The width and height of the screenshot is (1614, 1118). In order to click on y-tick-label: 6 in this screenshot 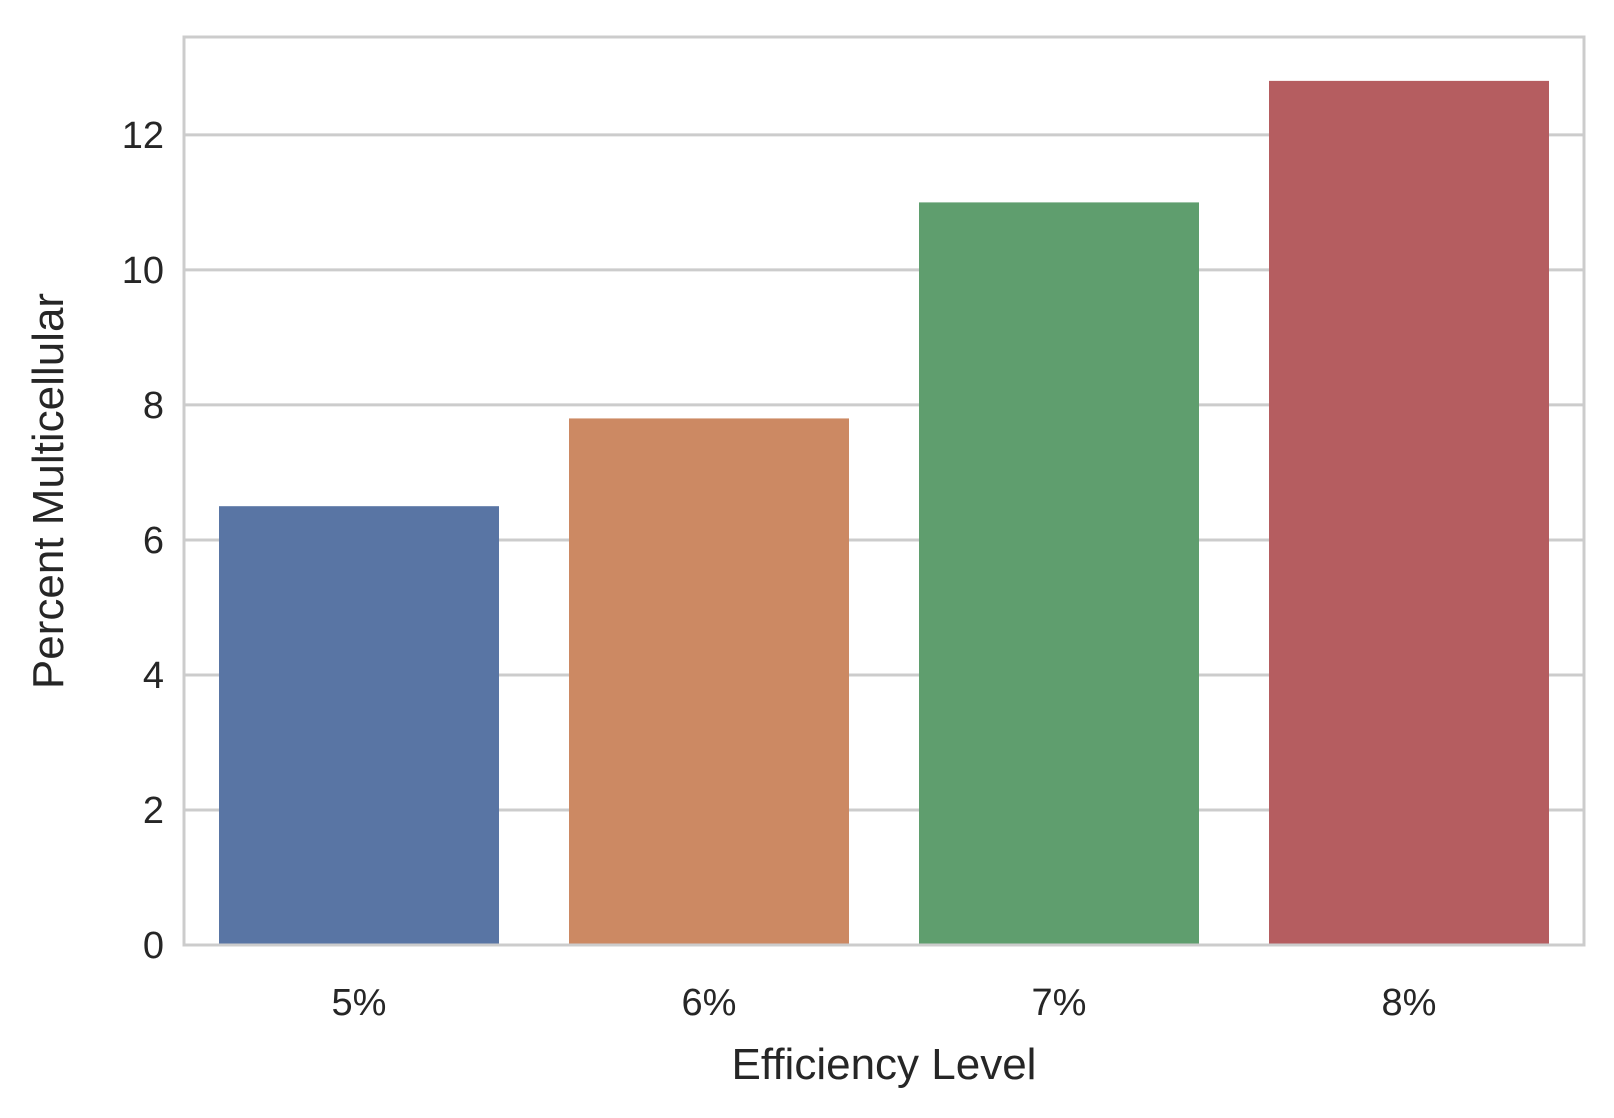, I will do `click(153, 541)`.